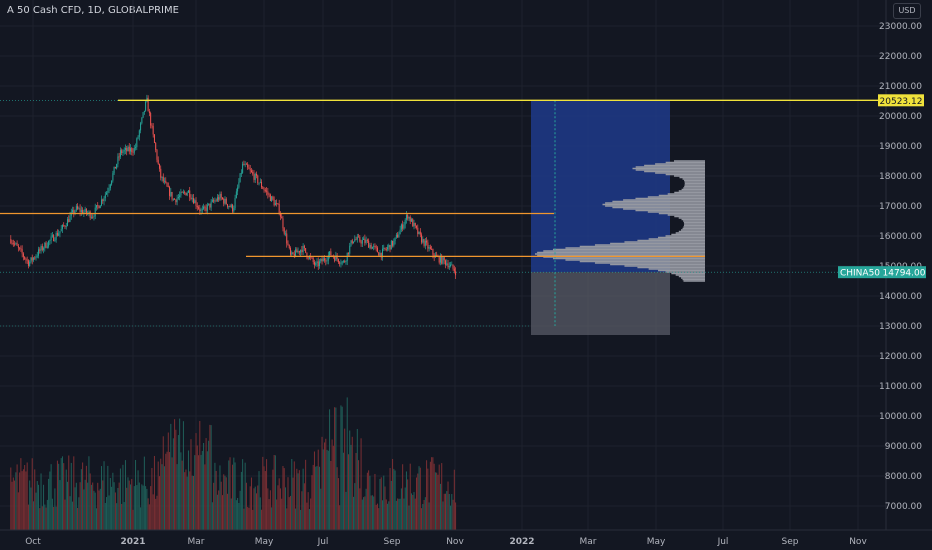 This screenshot has height=550, width=932. I want to click on time-tick-label: Mar, so click(196, 542).